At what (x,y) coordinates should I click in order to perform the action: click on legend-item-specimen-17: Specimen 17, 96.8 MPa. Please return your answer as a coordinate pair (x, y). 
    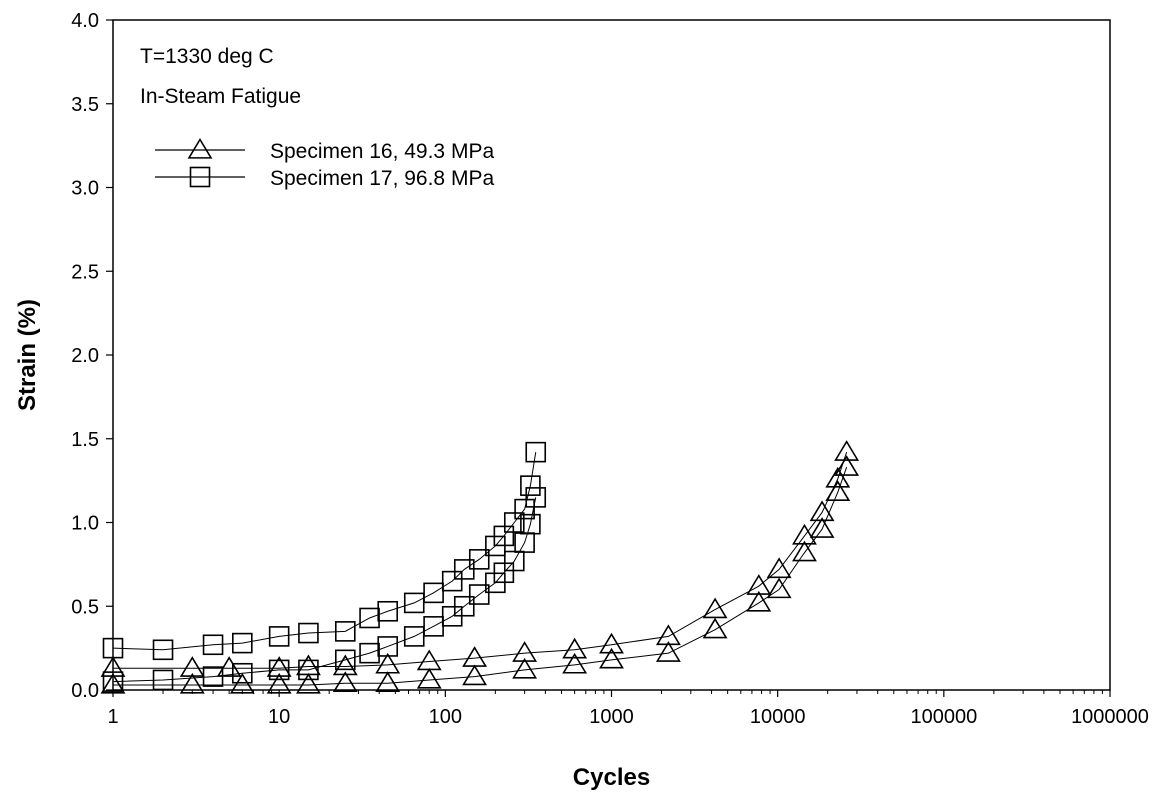
    Looking at the image, I should click on (324, 178).